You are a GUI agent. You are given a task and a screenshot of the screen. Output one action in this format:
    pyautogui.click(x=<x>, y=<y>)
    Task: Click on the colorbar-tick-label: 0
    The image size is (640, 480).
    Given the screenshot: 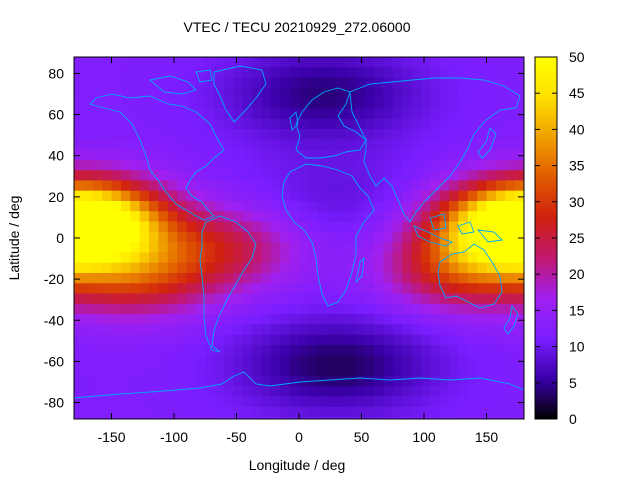 What is the action you would take?
    pyautogui.click(x=573, y=419)
    